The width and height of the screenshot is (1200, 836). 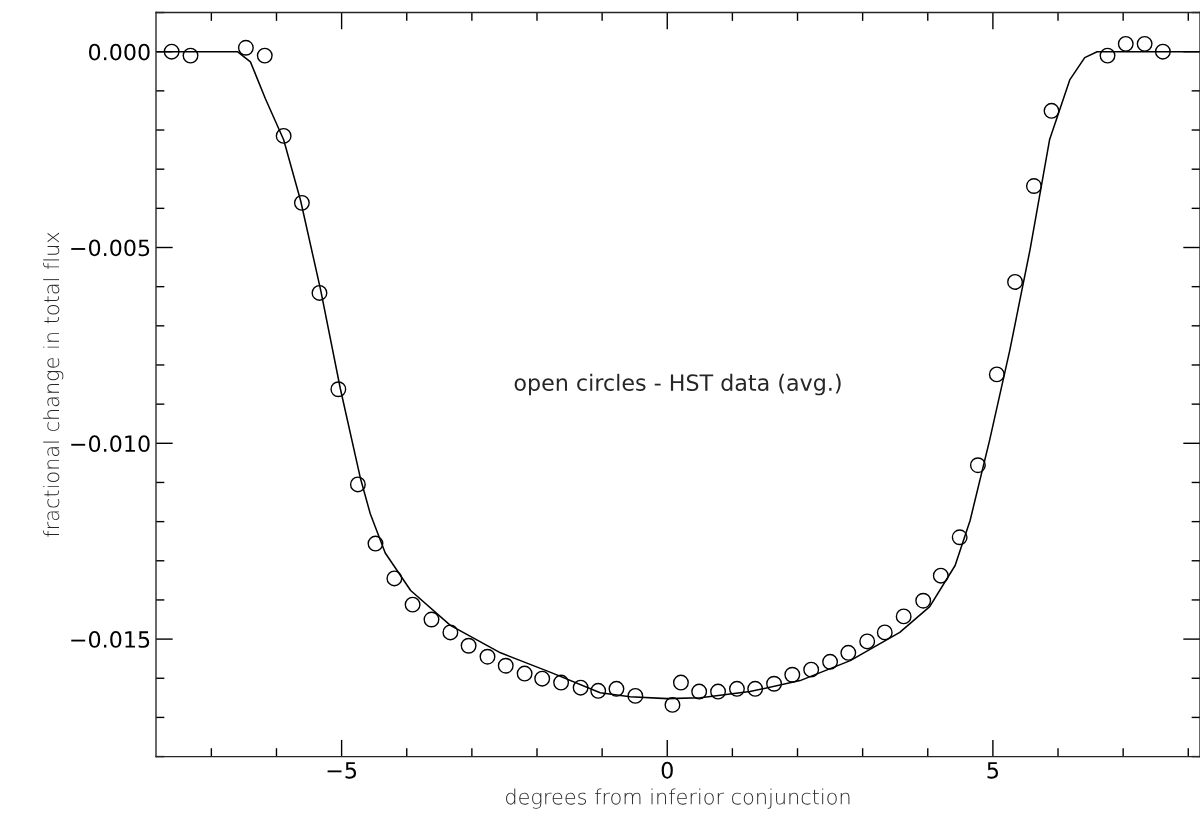 I want to click on y-tick-label: −0.005, so click(x=110, y=248).